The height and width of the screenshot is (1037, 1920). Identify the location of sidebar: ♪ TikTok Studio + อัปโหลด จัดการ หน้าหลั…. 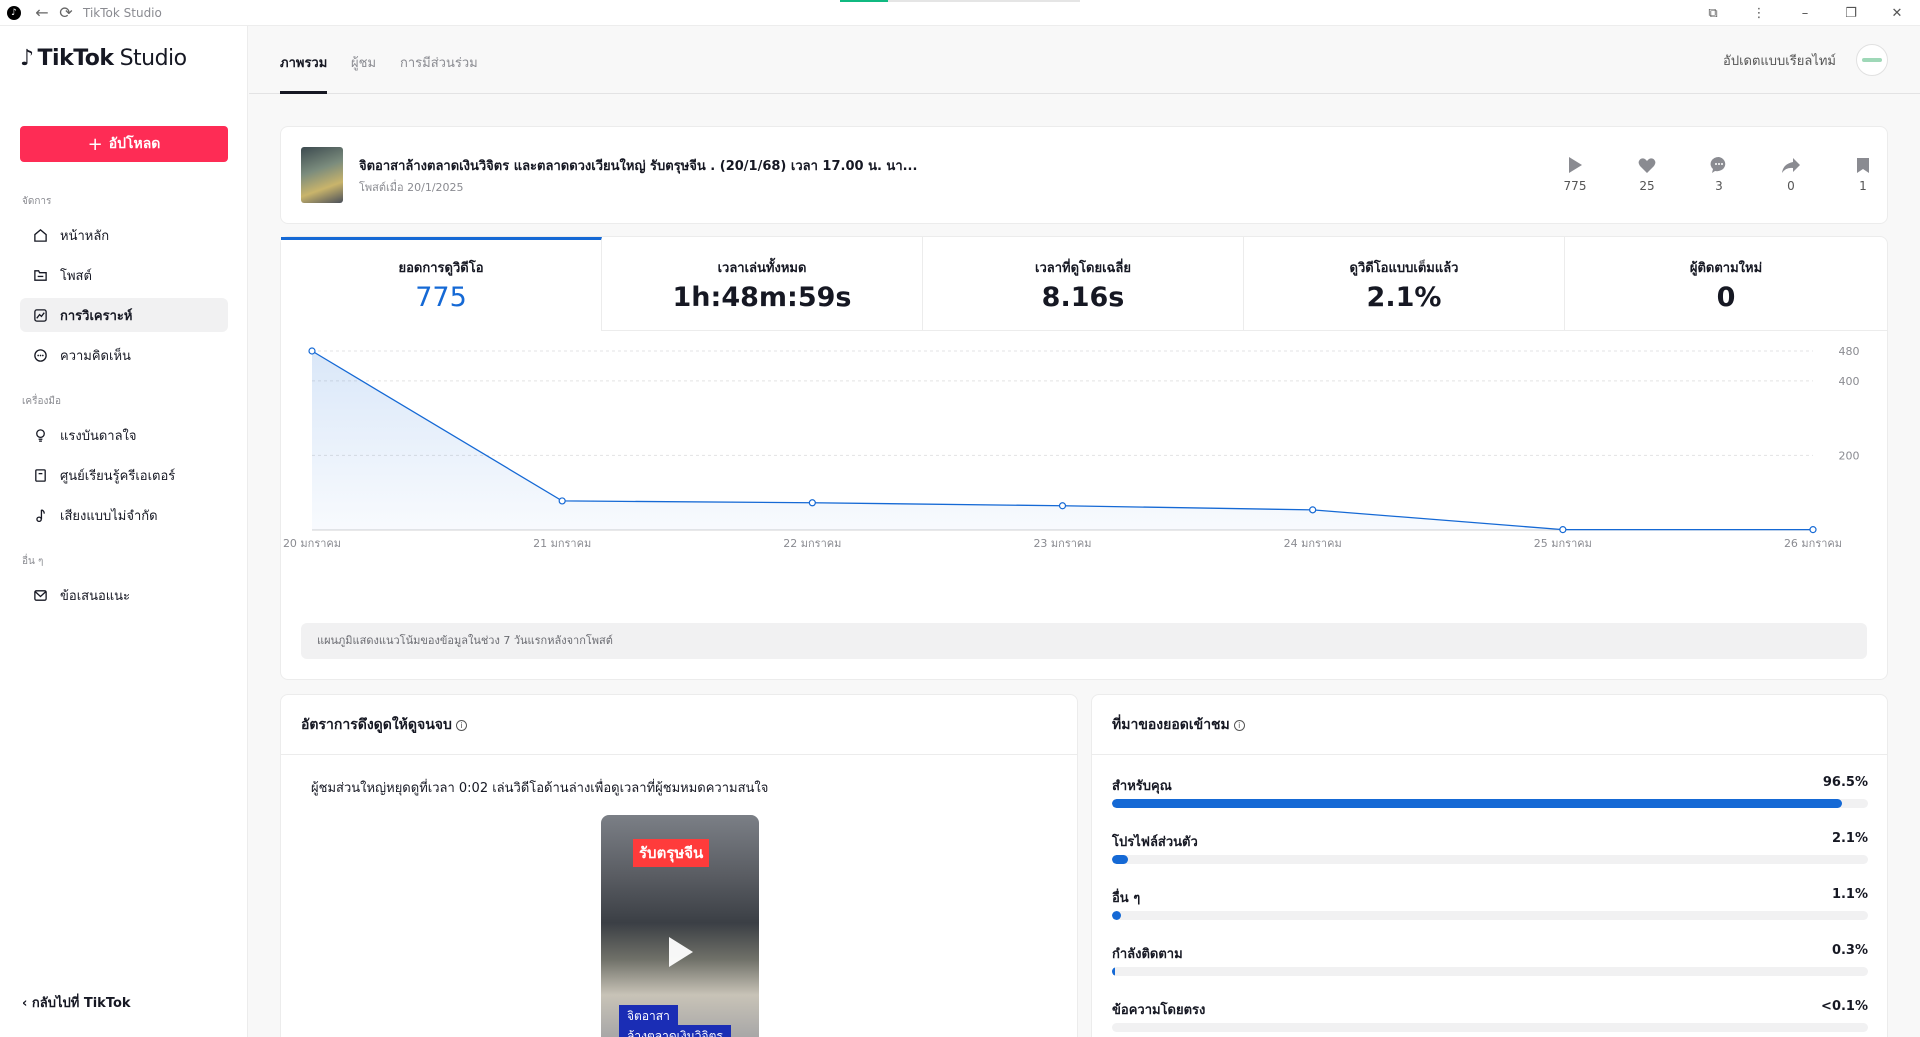
(124, 531).